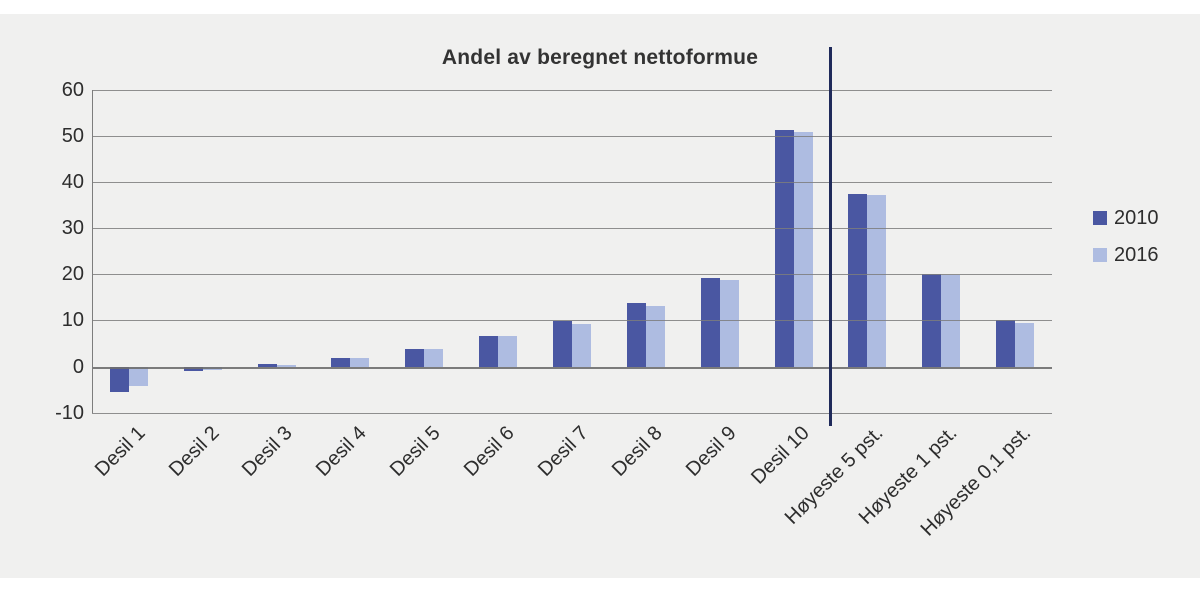 This screenshot has height=595, width=1200. What do you see at coordinates (268, 451) in the screenshot?
I see `x-label-desil-3: Desil 3` at bounding box center [268, 451].